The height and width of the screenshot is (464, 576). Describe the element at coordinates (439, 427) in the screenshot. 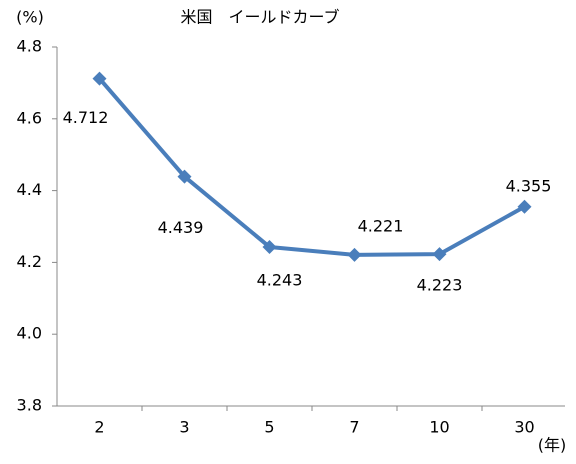

I see `x-tick-label: 10` at that location.